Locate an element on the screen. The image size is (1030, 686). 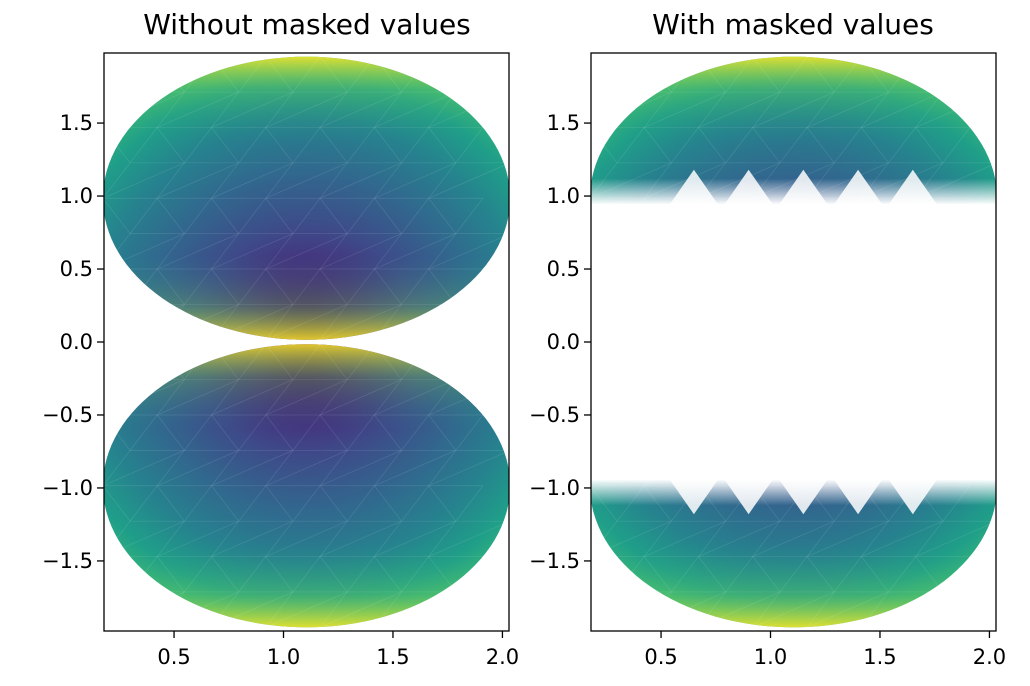
x-ticks-right: 0.5 1.0 1.5 2.0 is located at coordinates (825, 650).